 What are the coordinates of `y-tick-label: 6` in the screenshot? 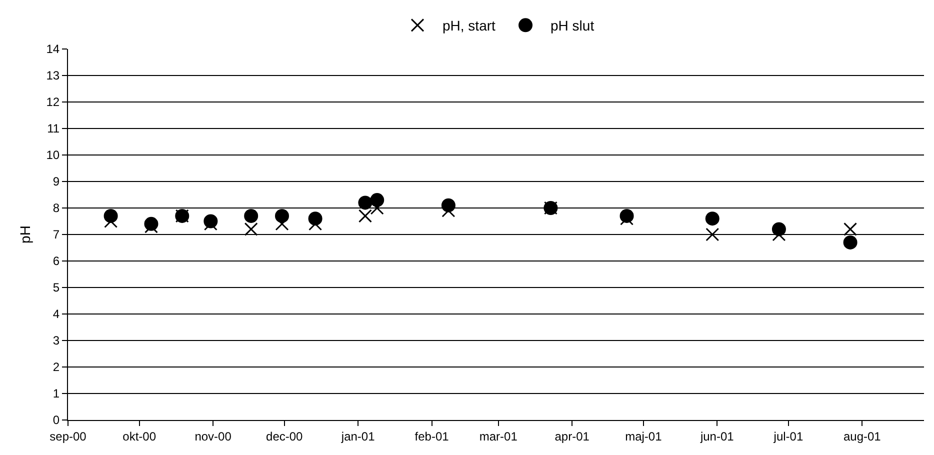 It's located at (56, 261).